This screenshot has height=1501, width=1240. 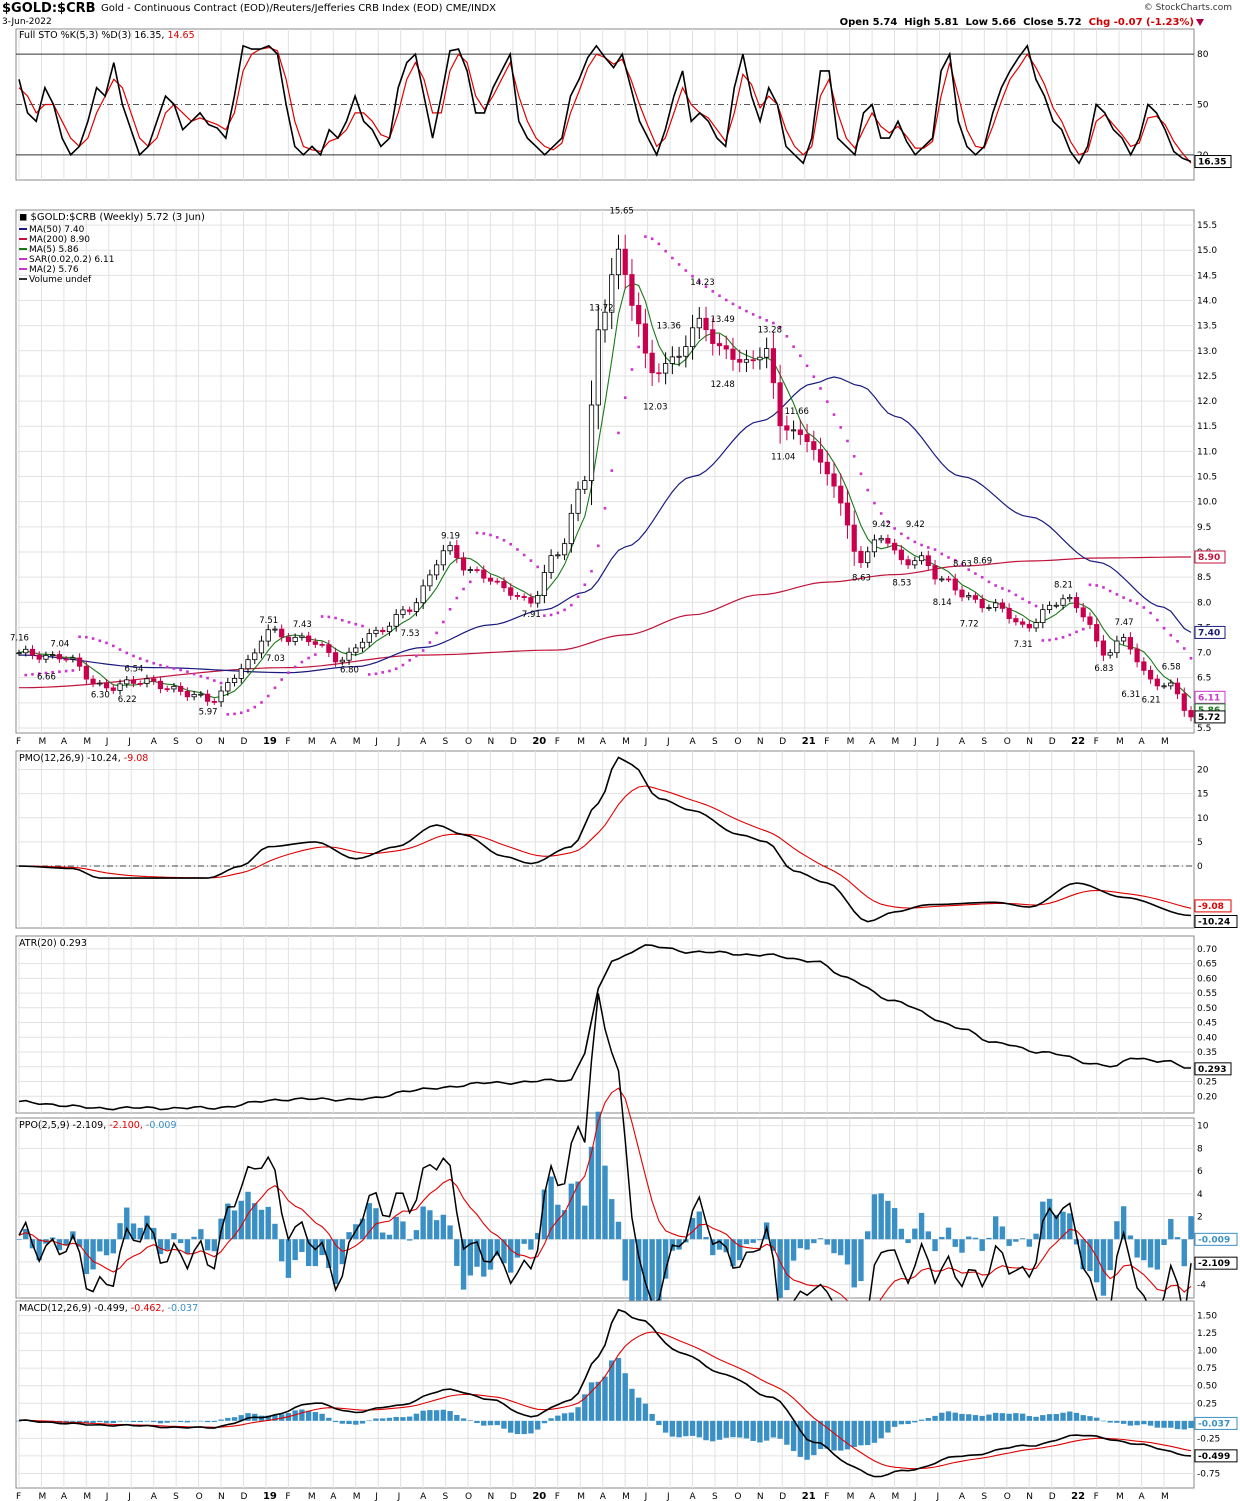 What do you see at coordinates (183, 1308) in the screenshot?
I see `macd-hist-value: -0.037` at bounding box center [183, 1308].